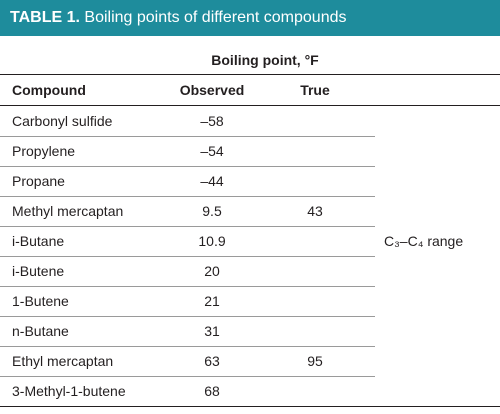 Image resolution: width=500 pixels, height=414 pixels. I want to click on value-cell: –54, so click(212, 151).